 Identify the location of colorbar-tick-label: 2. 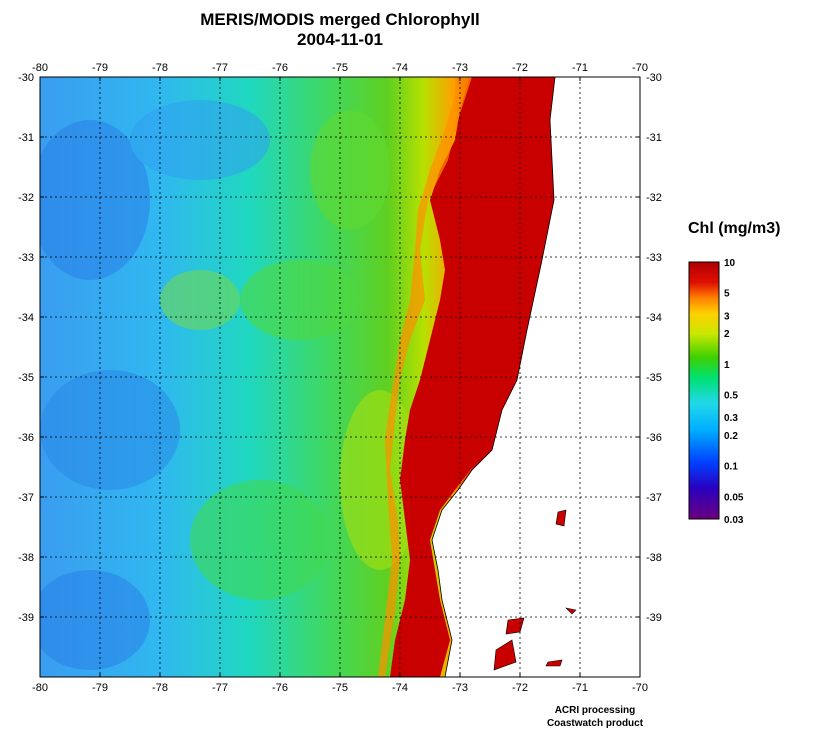
(727, 334).